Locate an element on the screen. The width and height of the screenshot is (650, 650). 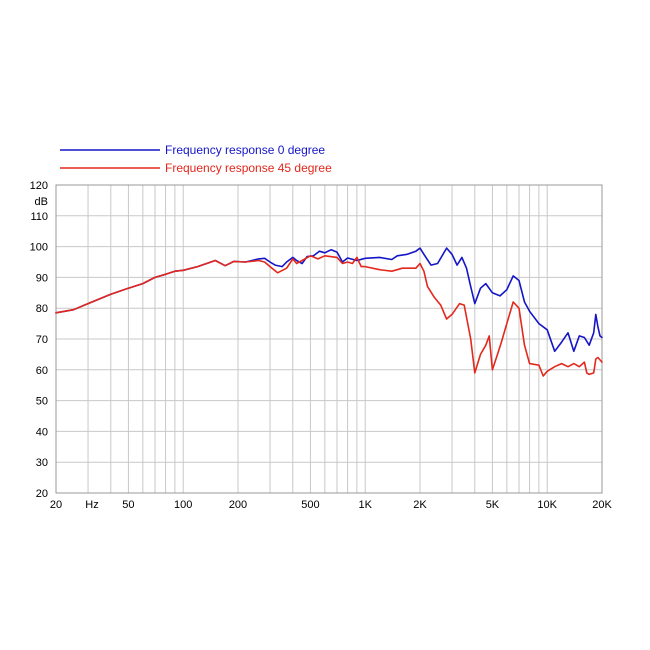
y-tick-label: 20 is located at coordinates (42, 494).